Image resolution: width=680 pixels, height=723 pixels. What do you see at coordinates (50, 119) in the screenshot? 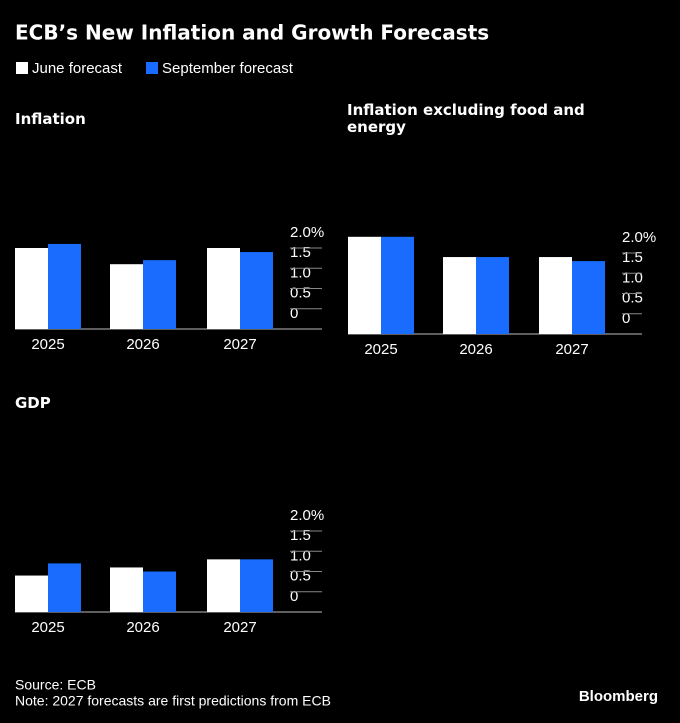
I see `panel-title: Inflation` at bounding box center [50, 119].